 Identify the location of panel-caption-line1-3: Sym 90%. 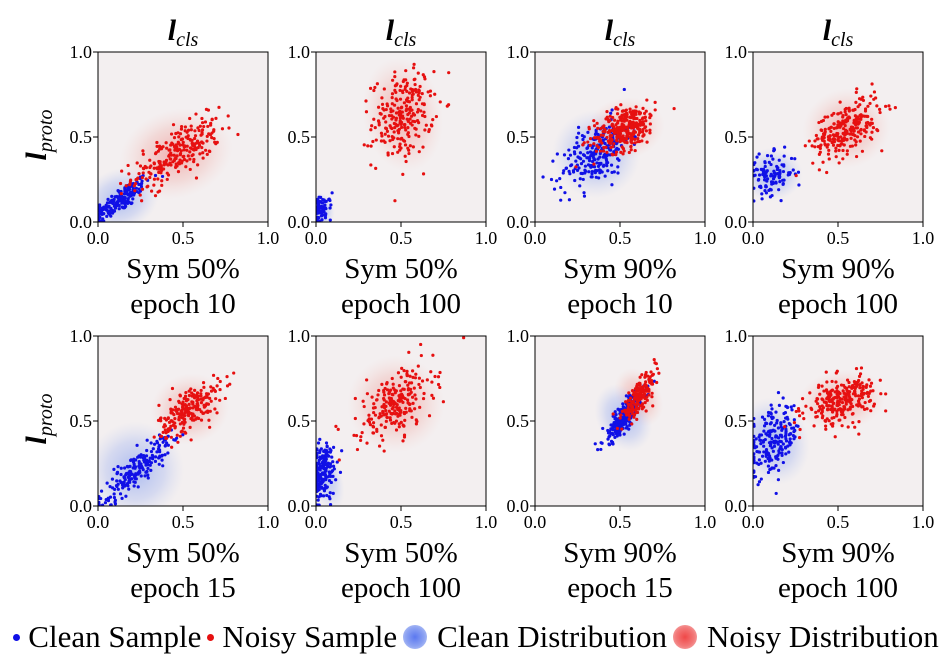
(838, 269).